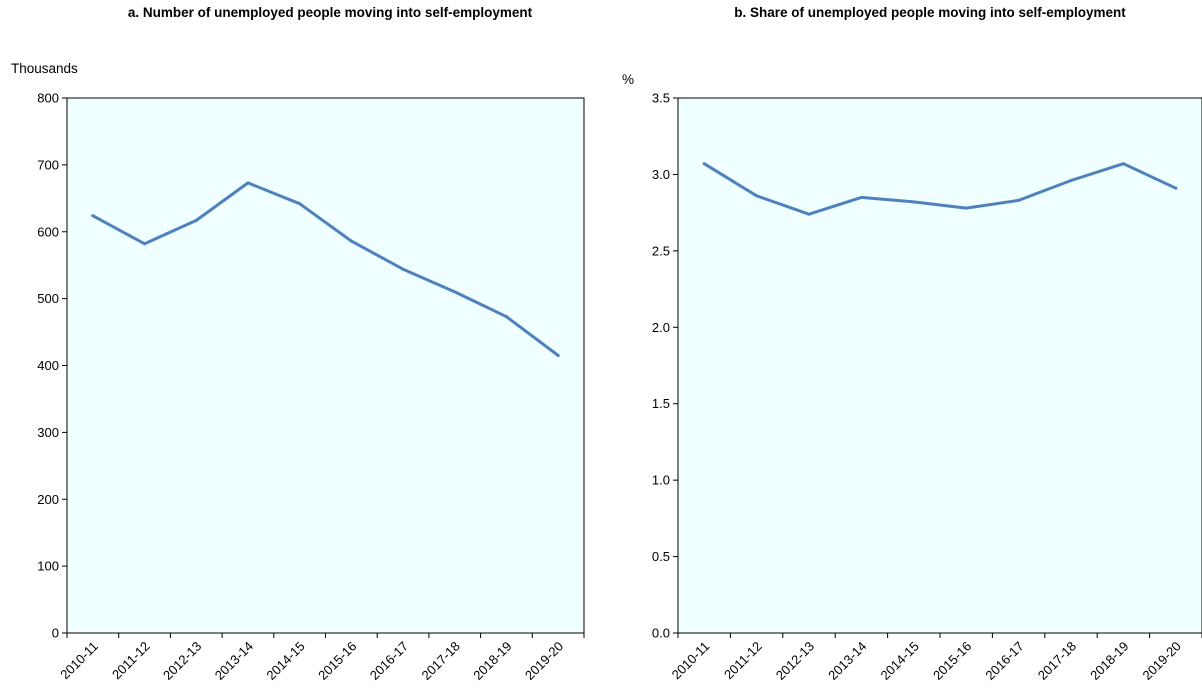 The image size is (1202, 688). What do you see at coordinates (492, 661) in the screenshot?
I see `chart-a-x-tick-label: 2018-19` at bounding box center [492, 661].